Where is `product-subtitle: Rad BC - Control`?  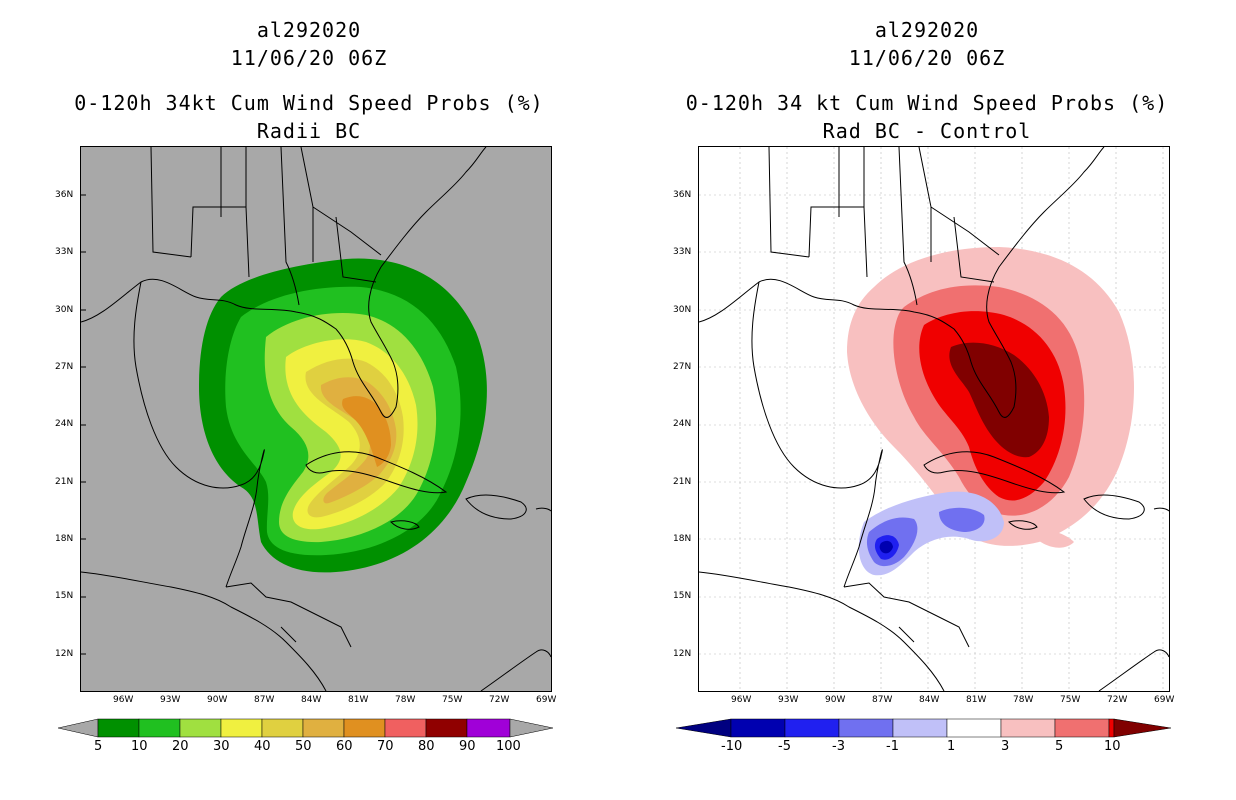
product-subtitle: Rad BC - Control is located at coordinates (927, 131).